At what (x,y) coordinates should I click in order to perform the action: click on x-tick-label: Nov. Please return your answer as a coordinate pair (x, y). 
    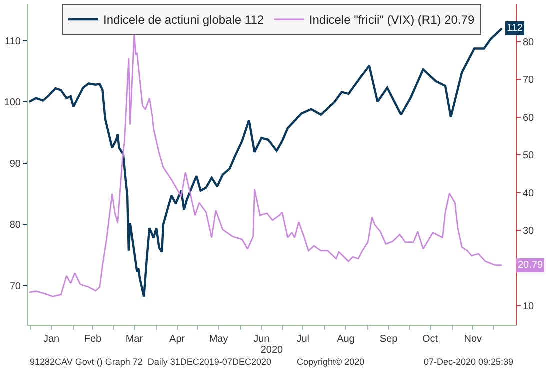
    Looking at the image, I should click on (473, 339).